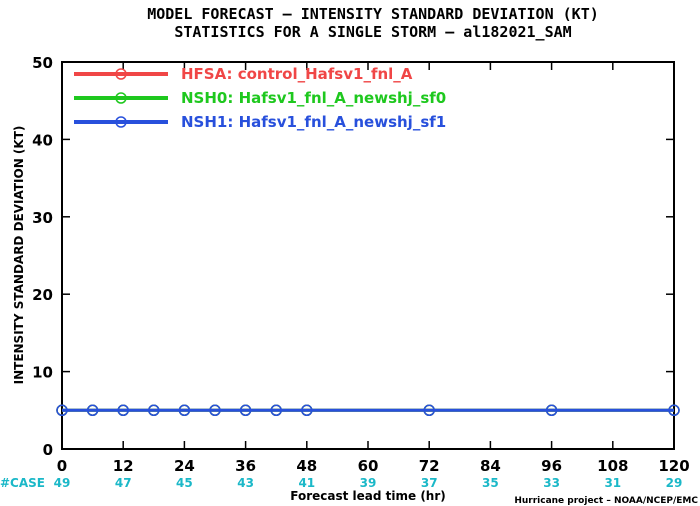 The width and height of the screenshot is (700, 506). Describe the element at coordinates (42, 218) in the screenshot. I see `y-tick-label: 30` at that location.